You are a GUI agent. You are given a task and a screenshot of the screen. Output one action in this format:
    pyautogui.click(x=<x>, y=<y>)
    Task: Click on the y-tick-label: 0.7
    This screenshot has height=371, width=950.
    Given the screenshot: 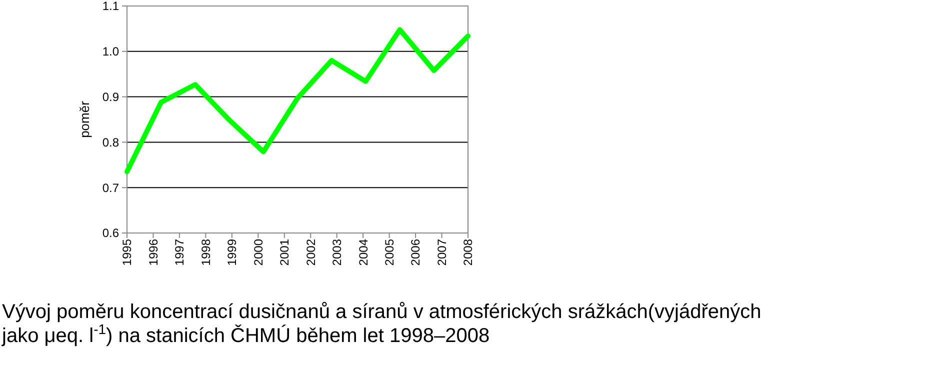 What is the action you would take?
    pyautogui.click(x=111, y=187)
    